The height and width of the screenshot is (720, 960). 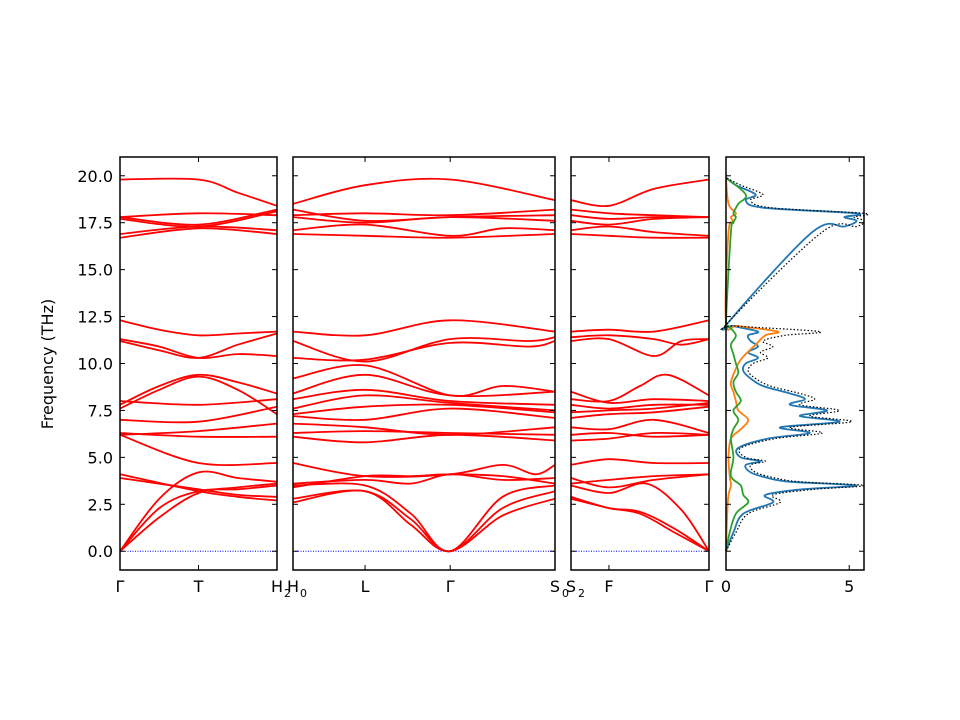 What do you see at coordinates (849, 586) in the screenshot?
I see `dos-x-tick-label: 5` at bounding box center [849, 586].